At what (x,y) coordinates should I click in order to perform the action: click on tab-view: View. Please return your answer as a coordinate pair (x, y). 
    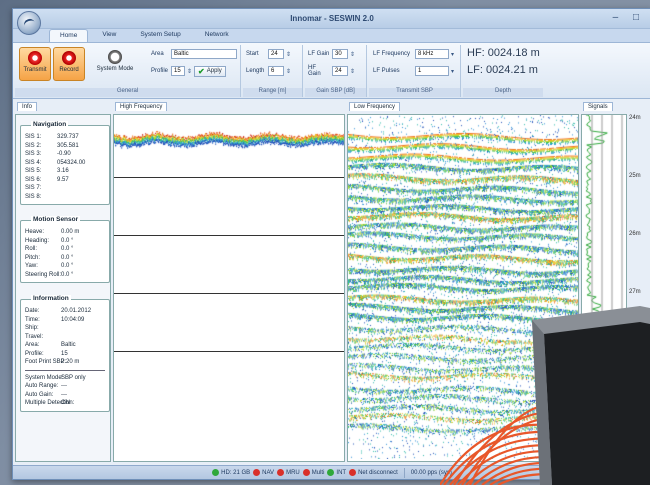
    Looking at the image, I should click on (109, 34).